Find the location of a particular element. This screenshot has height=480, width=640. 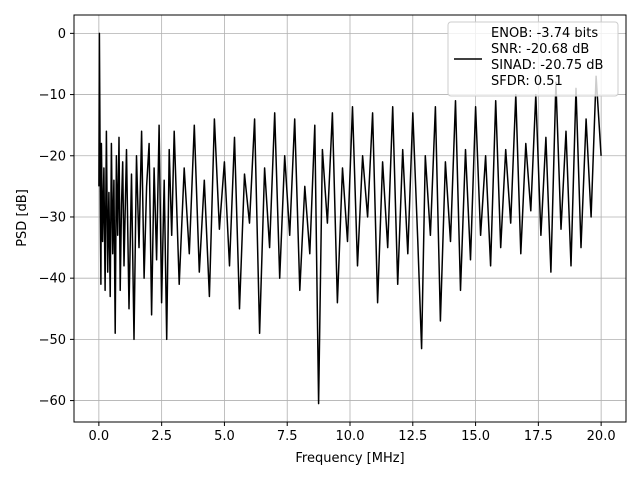

x-tick-label: 10.0 is located at coordinates (350, 436).